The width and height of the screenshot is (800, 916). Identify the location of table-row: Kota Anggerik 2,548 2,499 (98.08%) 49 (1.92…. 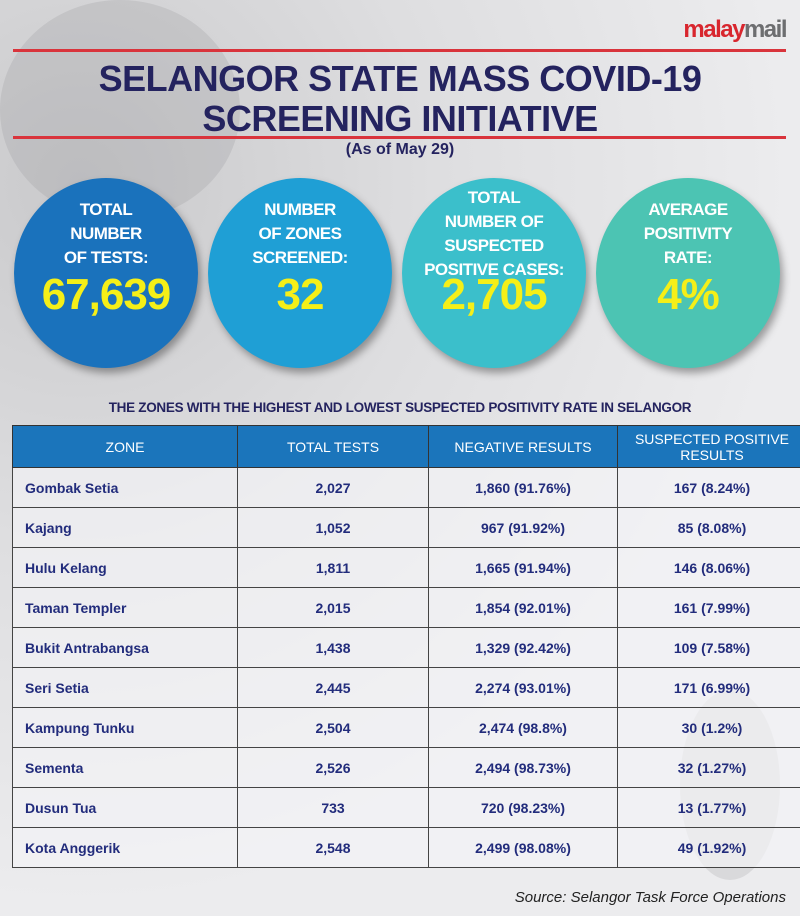
(406, 847).